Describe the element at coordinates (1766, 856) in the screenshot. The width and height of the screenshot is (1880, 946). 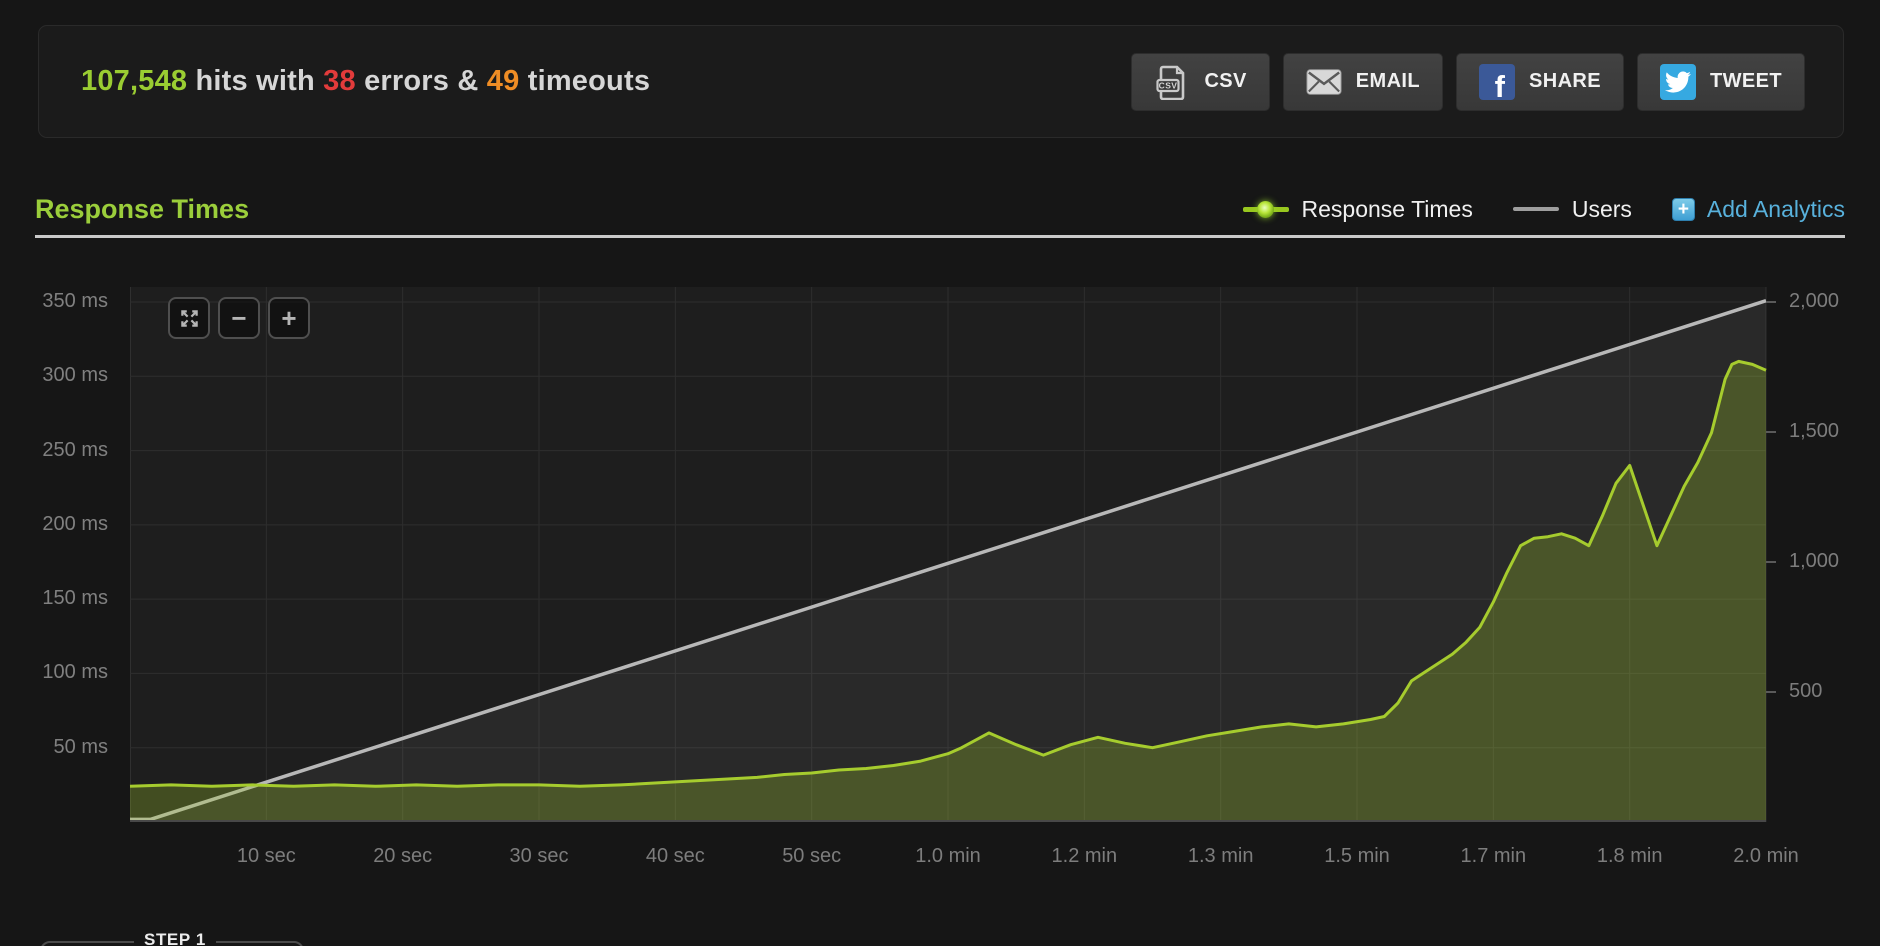
I see `x-axis-label: 2.0 min` at that location.